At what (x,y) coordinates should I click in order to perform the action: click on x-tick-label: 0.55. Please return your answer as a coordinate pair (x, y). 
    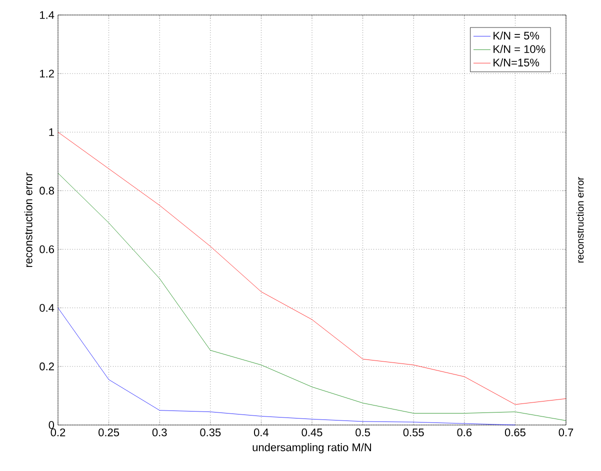
    Looking at the image, I should click on (413, 432).